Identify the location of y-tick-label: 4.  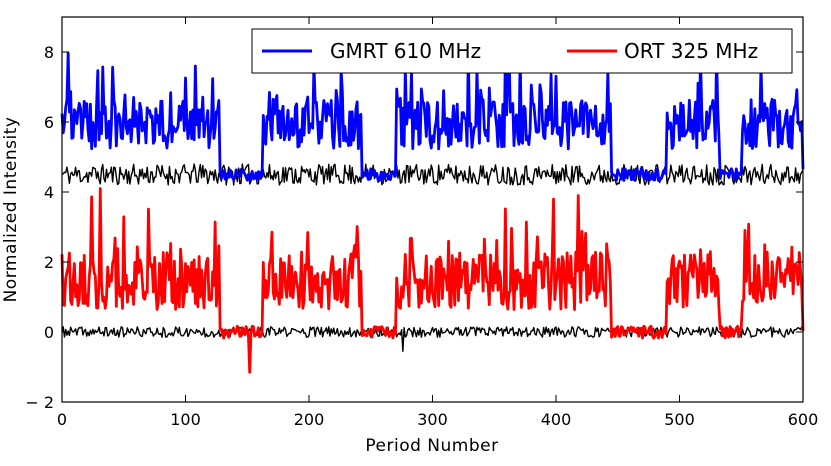
(49, 192).